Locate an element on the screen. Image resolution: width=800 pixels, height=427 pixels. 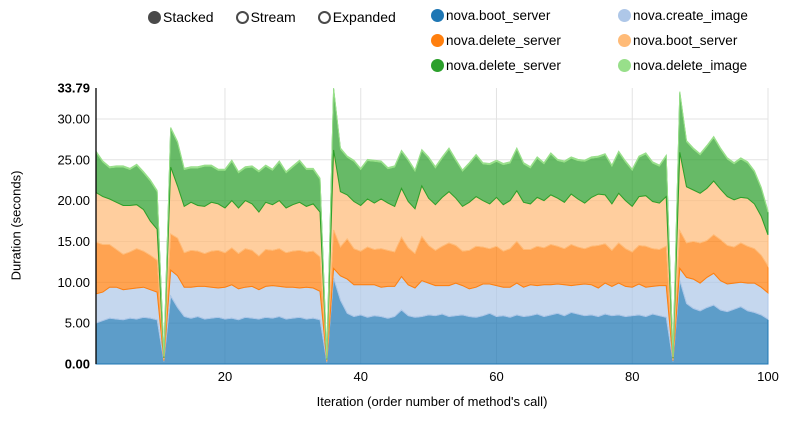
legend-label: nova.delete_image is located at coordinates (690, 65).